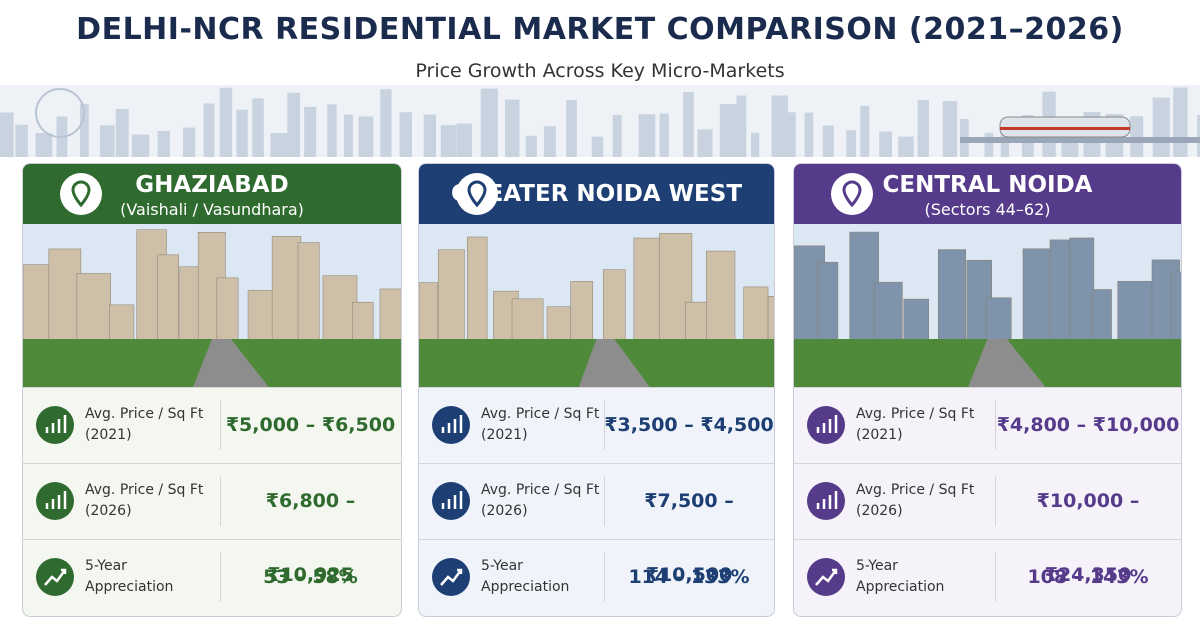 The width and height of the screenshot is (1200, 630). What do you see at coordinates (60, 113) in the screenshot?
I see `ferris-wheel` at bounding box center [60, 113].